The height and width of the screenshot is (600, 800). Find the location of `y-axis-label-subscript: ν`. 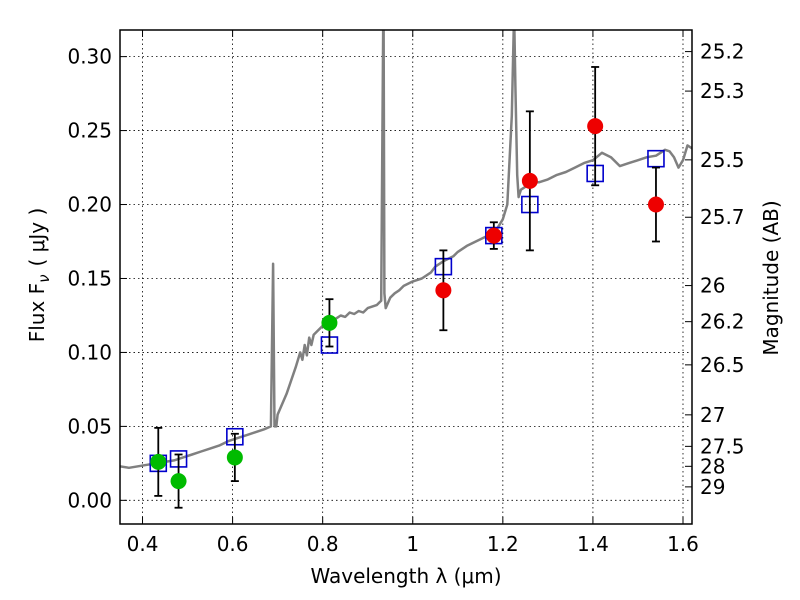

y-axis-label-subscript: ν is located at coordinates (44, 278).